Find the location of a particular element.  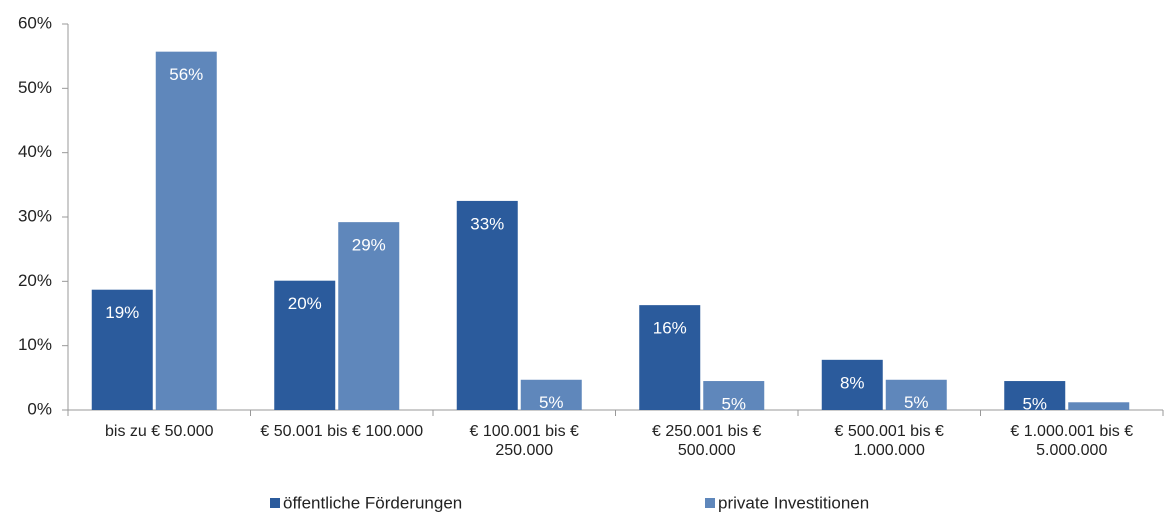

y-tick-label: 40% is located at coordinates (35, 151).